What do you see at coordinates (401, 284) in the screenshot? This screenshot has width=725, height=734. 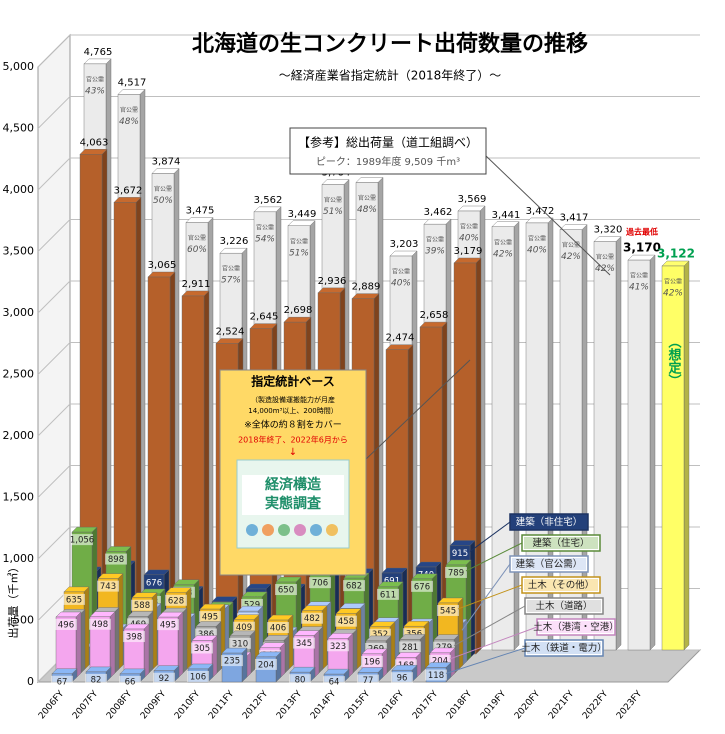 I see `share-value: 40%` at bounding box center [401, 284].